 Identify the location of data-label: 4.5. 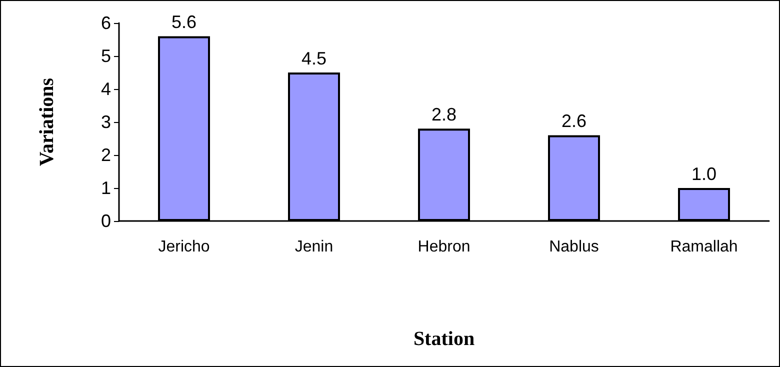
(314, 58).